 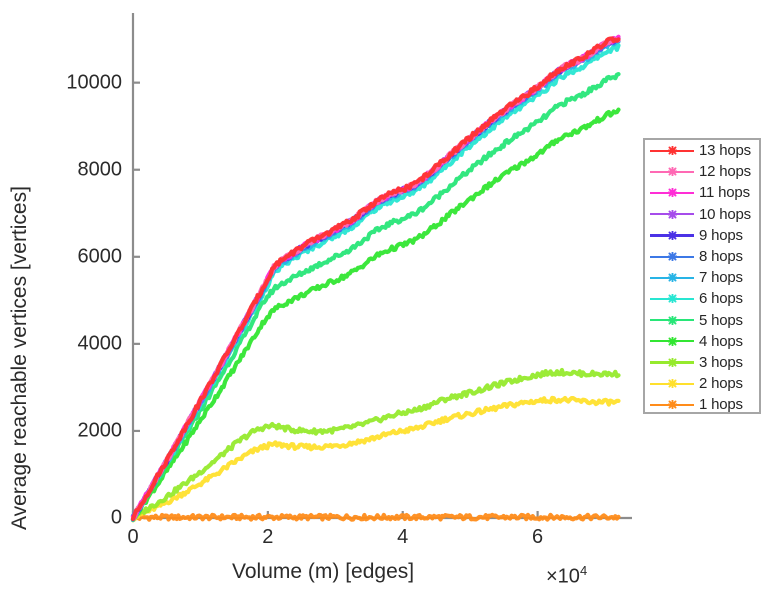 What do you see at coordinates (725, 214) in the screenshot?
I see `legend-label: 10 hops` at bounding box center [725, 214].